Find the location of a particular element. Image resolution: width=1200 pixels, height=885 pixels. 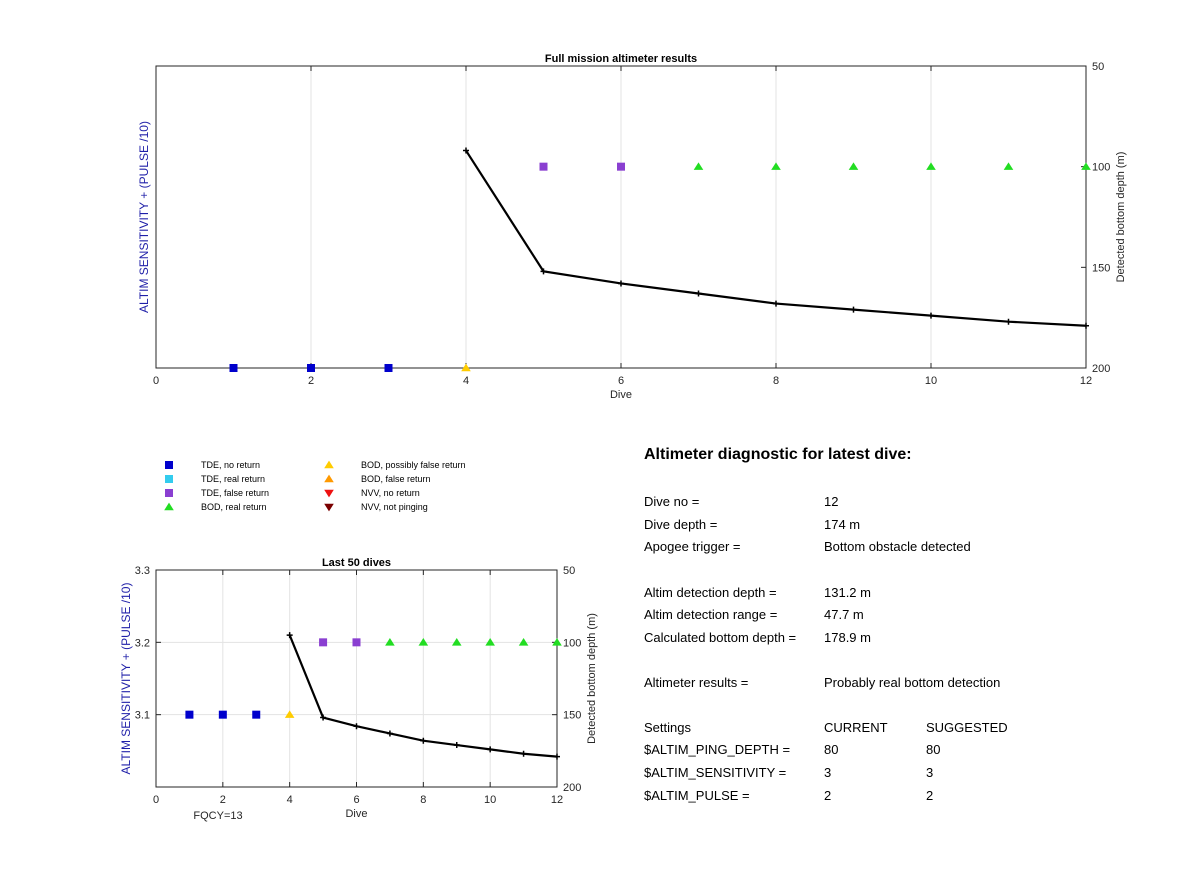

chart-title: Last 50 dives is located at coordinates (356, 563).